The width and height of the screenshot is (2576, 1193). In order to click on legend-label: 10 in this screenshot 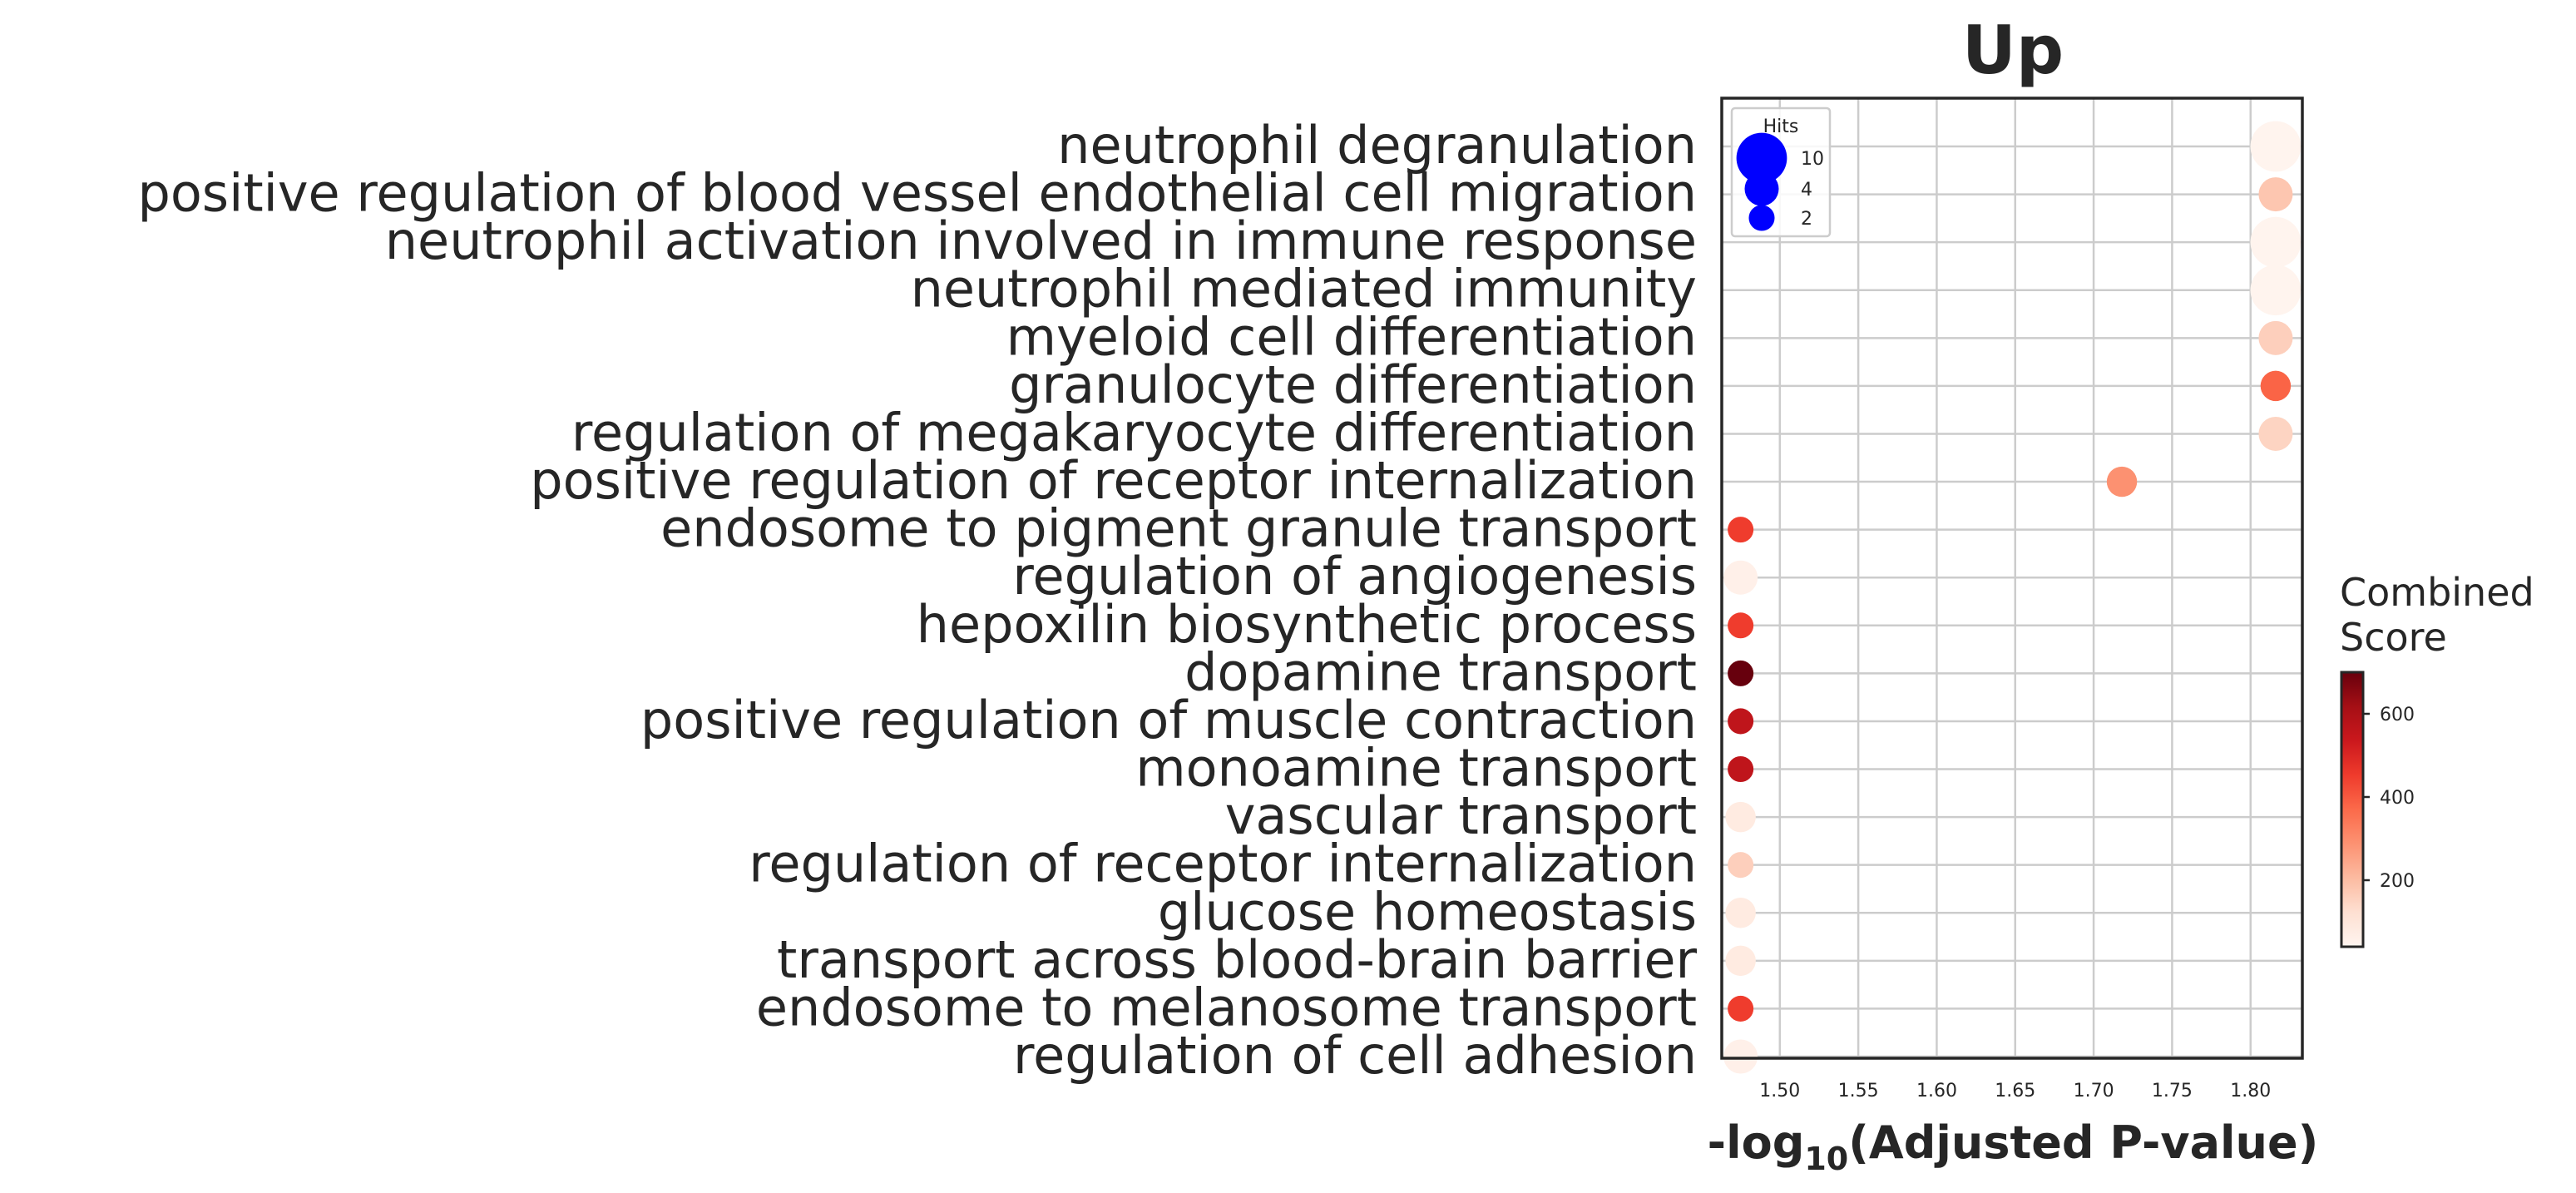, I will do `click(1812, 159)`.